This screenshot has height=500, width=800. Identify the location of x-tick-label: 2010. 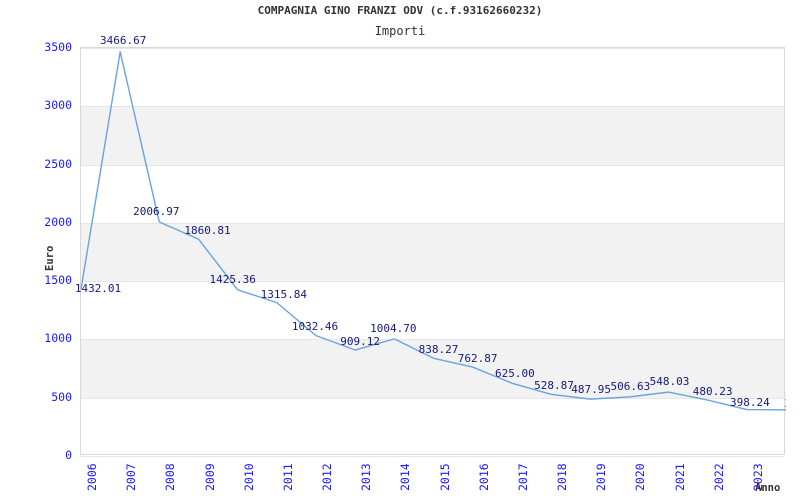
(248, 477).